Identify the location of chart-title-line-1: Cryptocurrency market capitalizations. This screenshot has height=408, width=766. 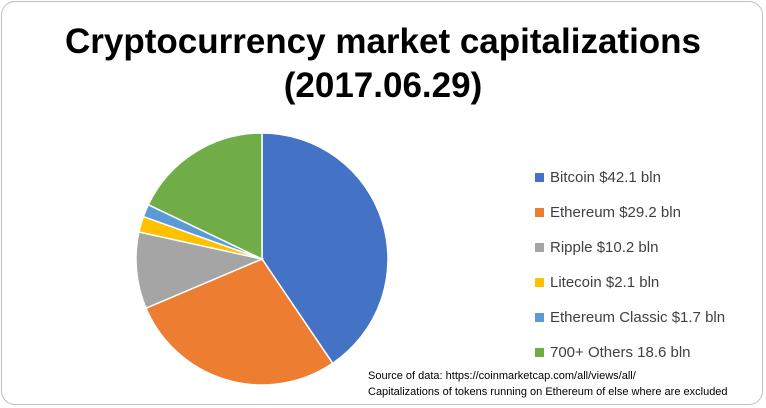
(383, 41).